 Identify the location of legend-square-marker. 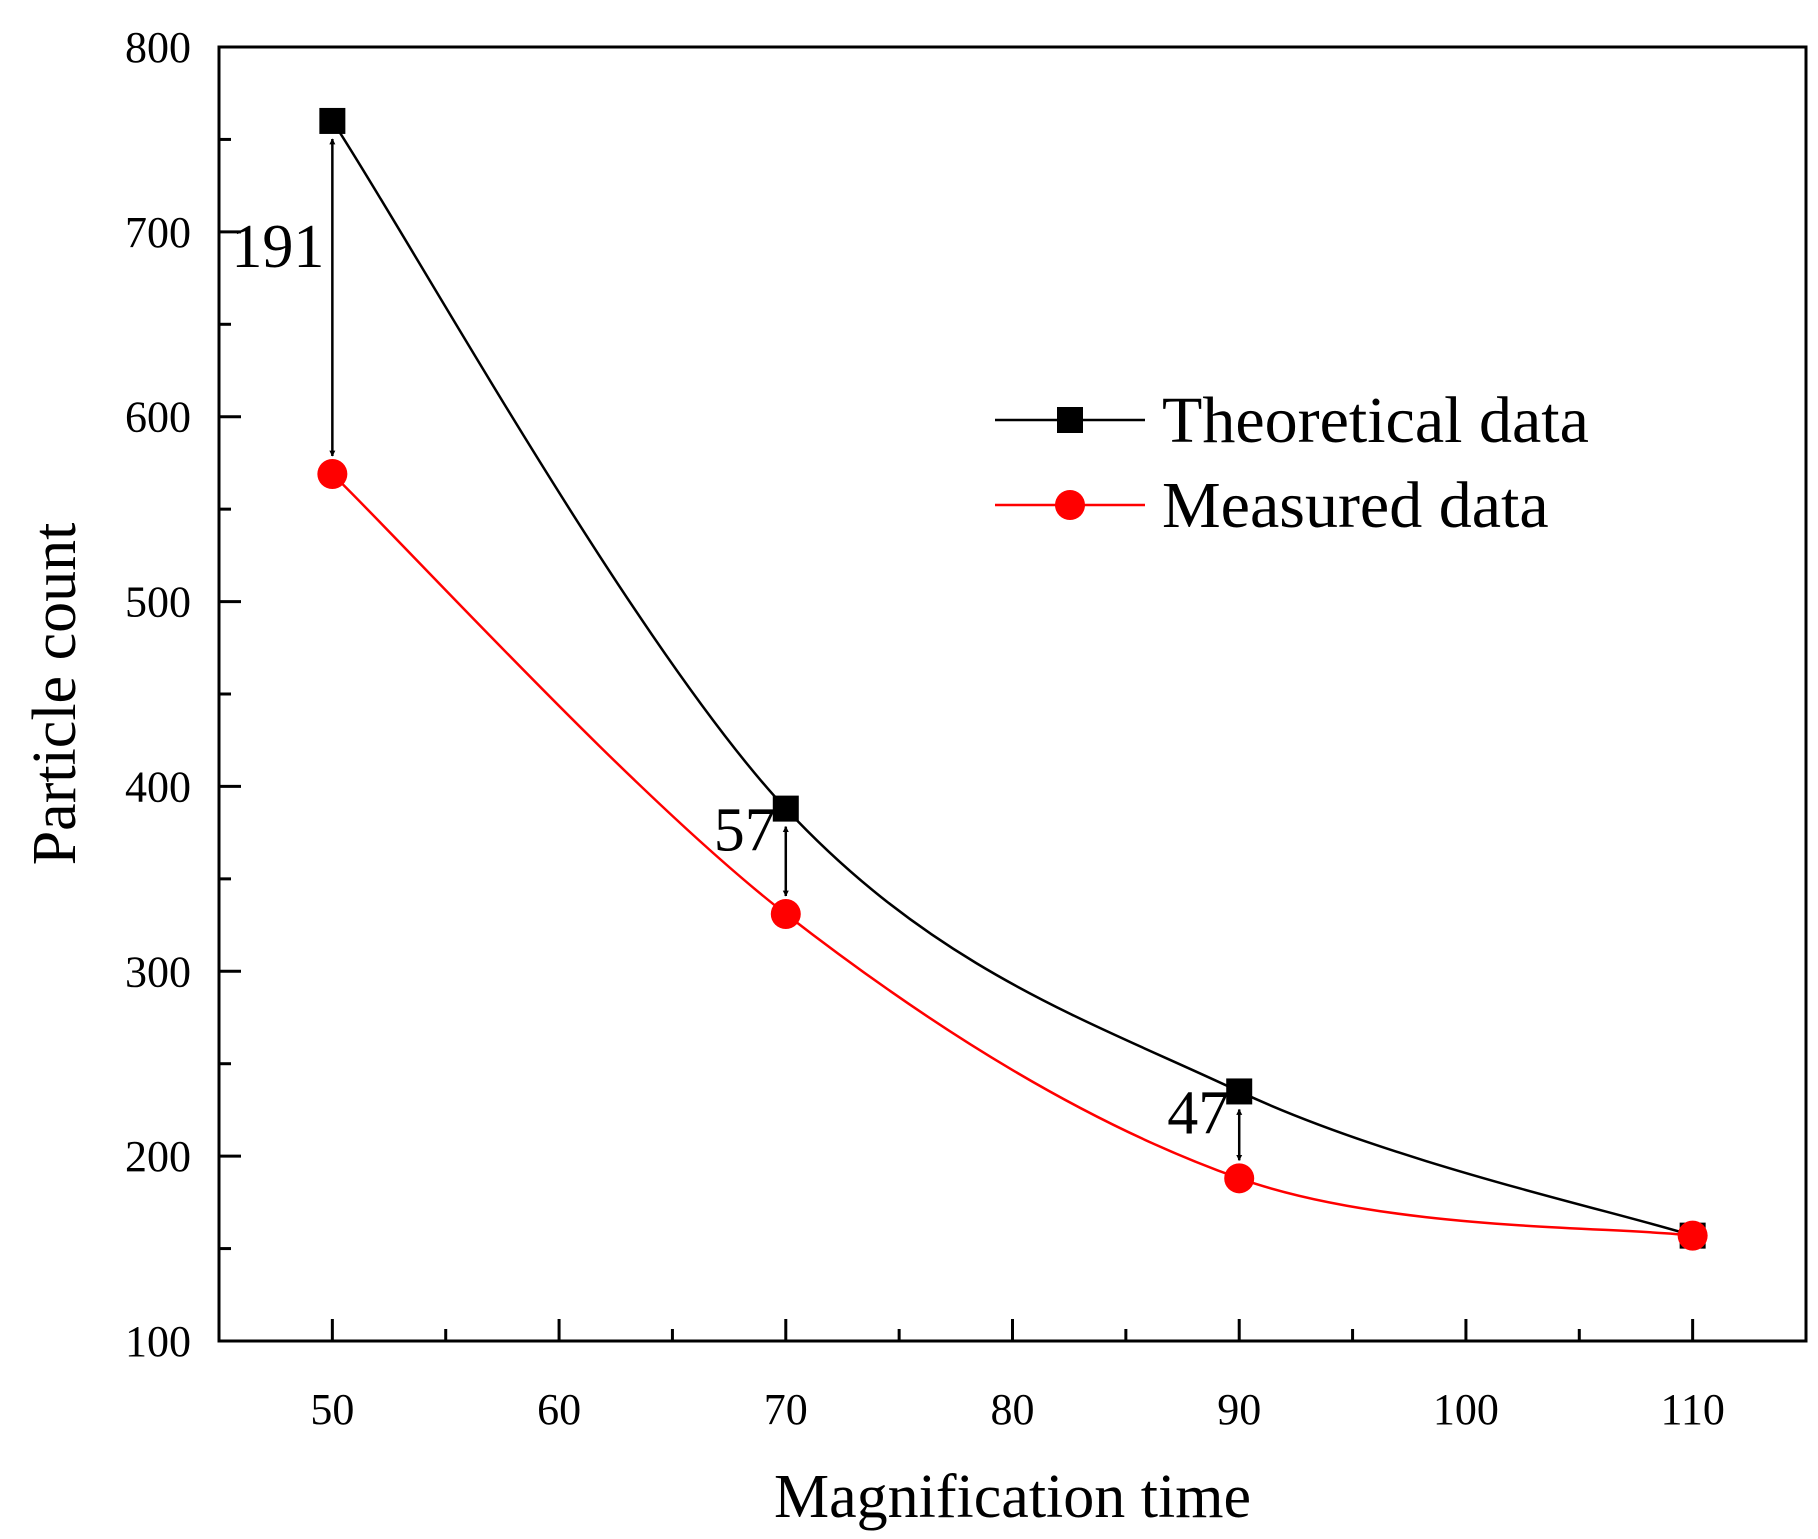
(1070, 420).